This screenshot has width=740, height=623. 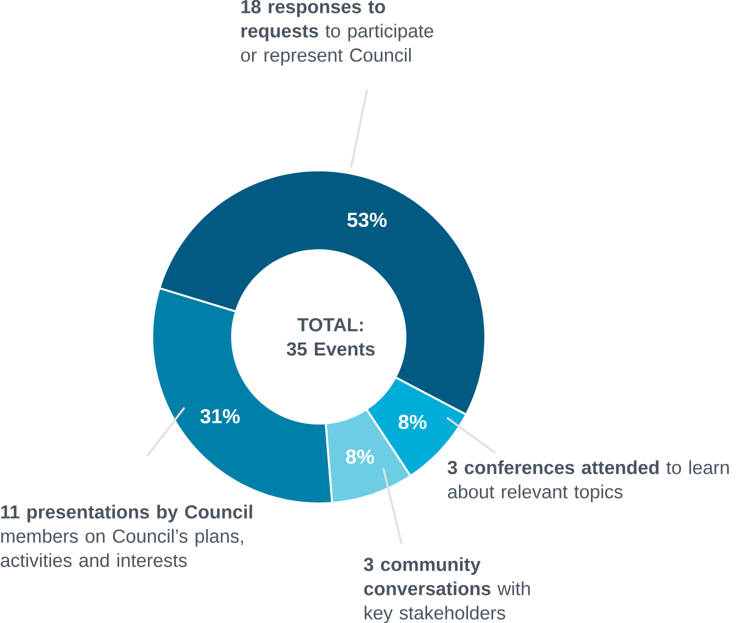 What do you see at coordinates (330, 337) in the screenshot?
I see `text: TOTAL: 35 Events` at bounding box center [330, 337].